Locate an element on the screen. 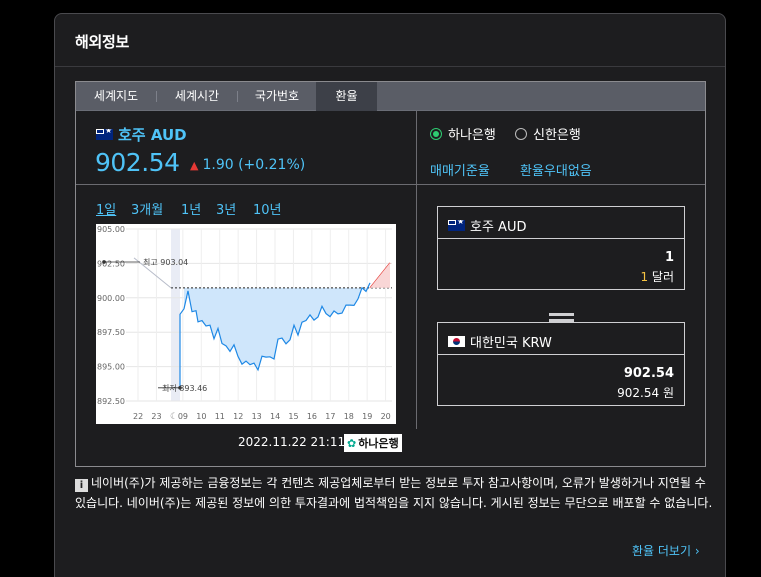 The height and width of the screenshot is (577, 761). low-annotation: 최저 893.46 is located at coordinates (184, 388).